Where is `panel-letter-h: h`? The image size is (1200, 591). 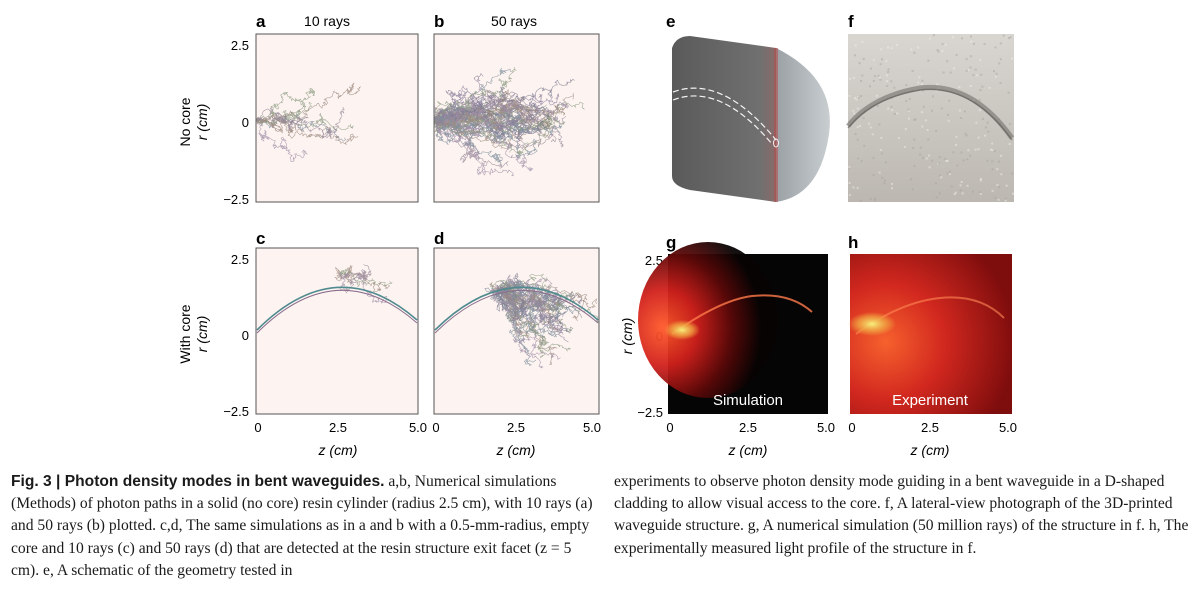 panel-letter-h: h is located at coordinates (853, 242).